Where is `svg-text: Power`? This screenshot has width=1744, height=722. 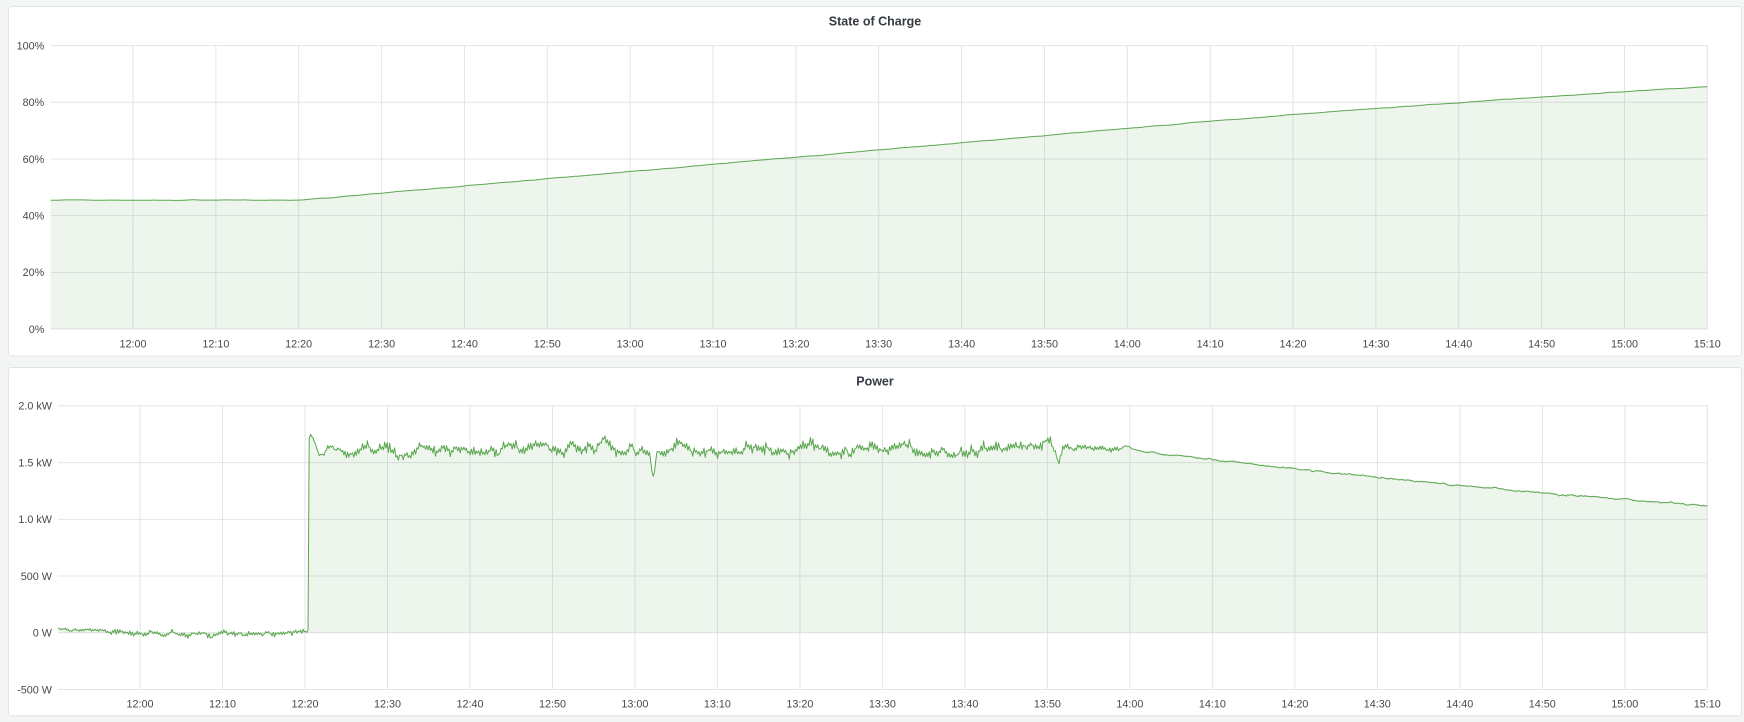 svg-text: Power is located at coordinates (875, 382).